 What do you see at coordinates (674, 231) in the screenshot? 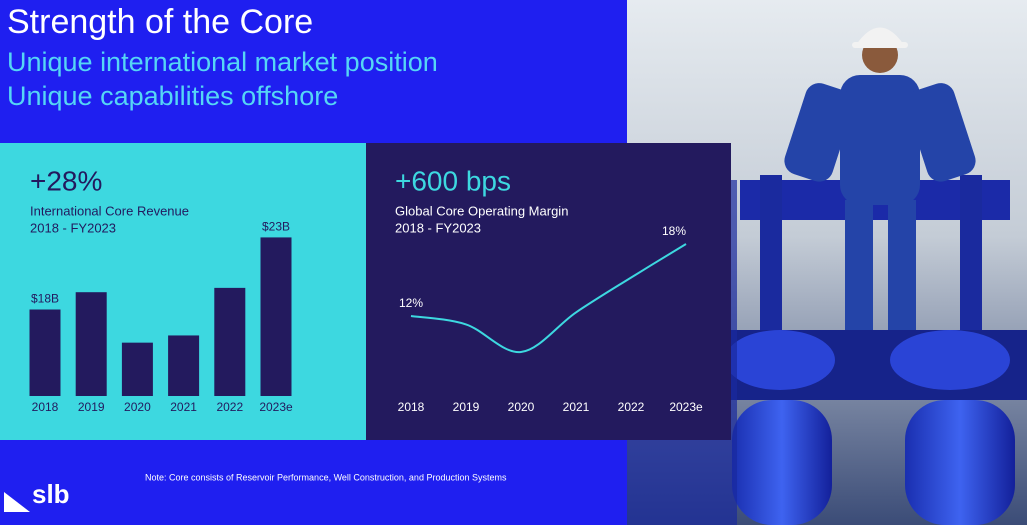
I see `data-label: 18%` at bounding box center [674, 231].